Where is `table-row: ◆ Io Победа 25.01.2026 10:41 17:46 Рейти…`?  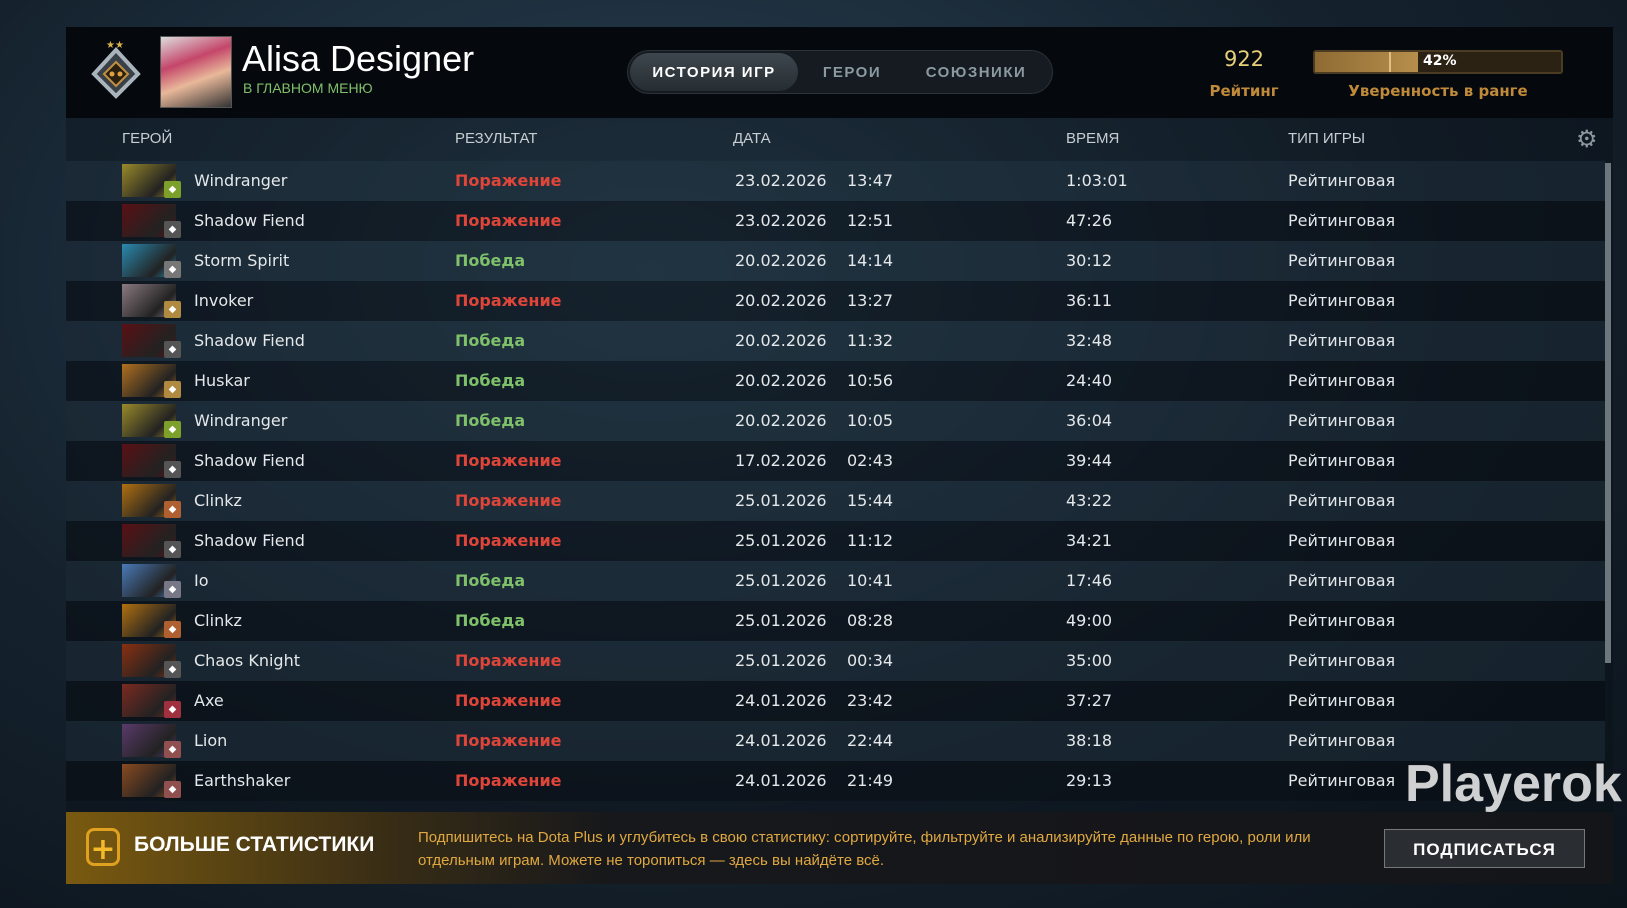
table-row: ◆ Io Победа 25.01.2026 10:41 17:46 Рейти… is located at coordinates (835, 581).